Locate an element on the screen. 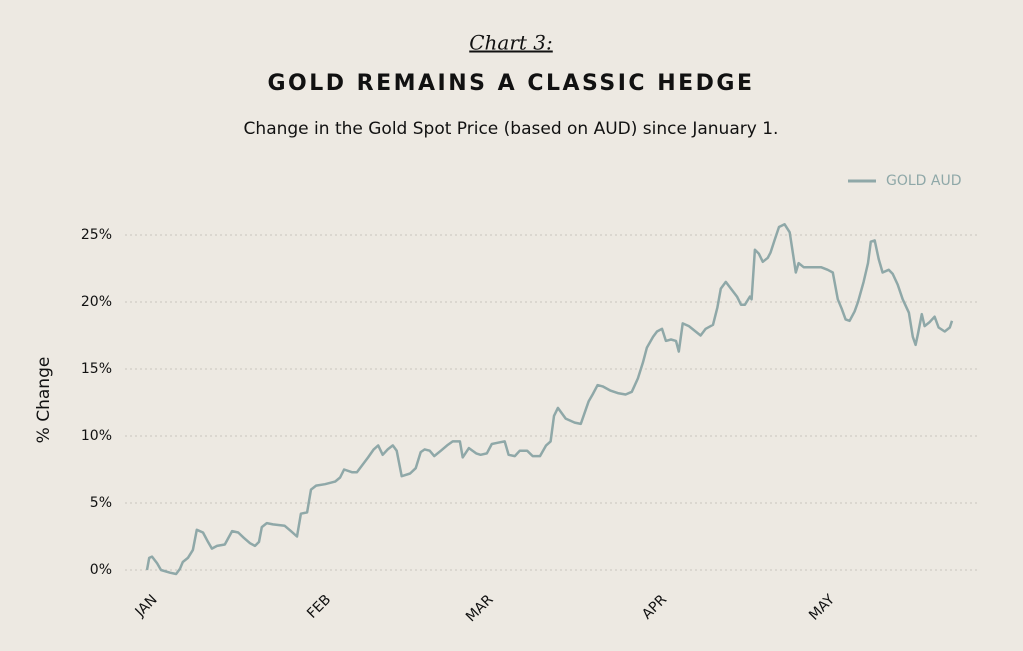  x-tick-label: MAR is located at coordinates (480, 609).